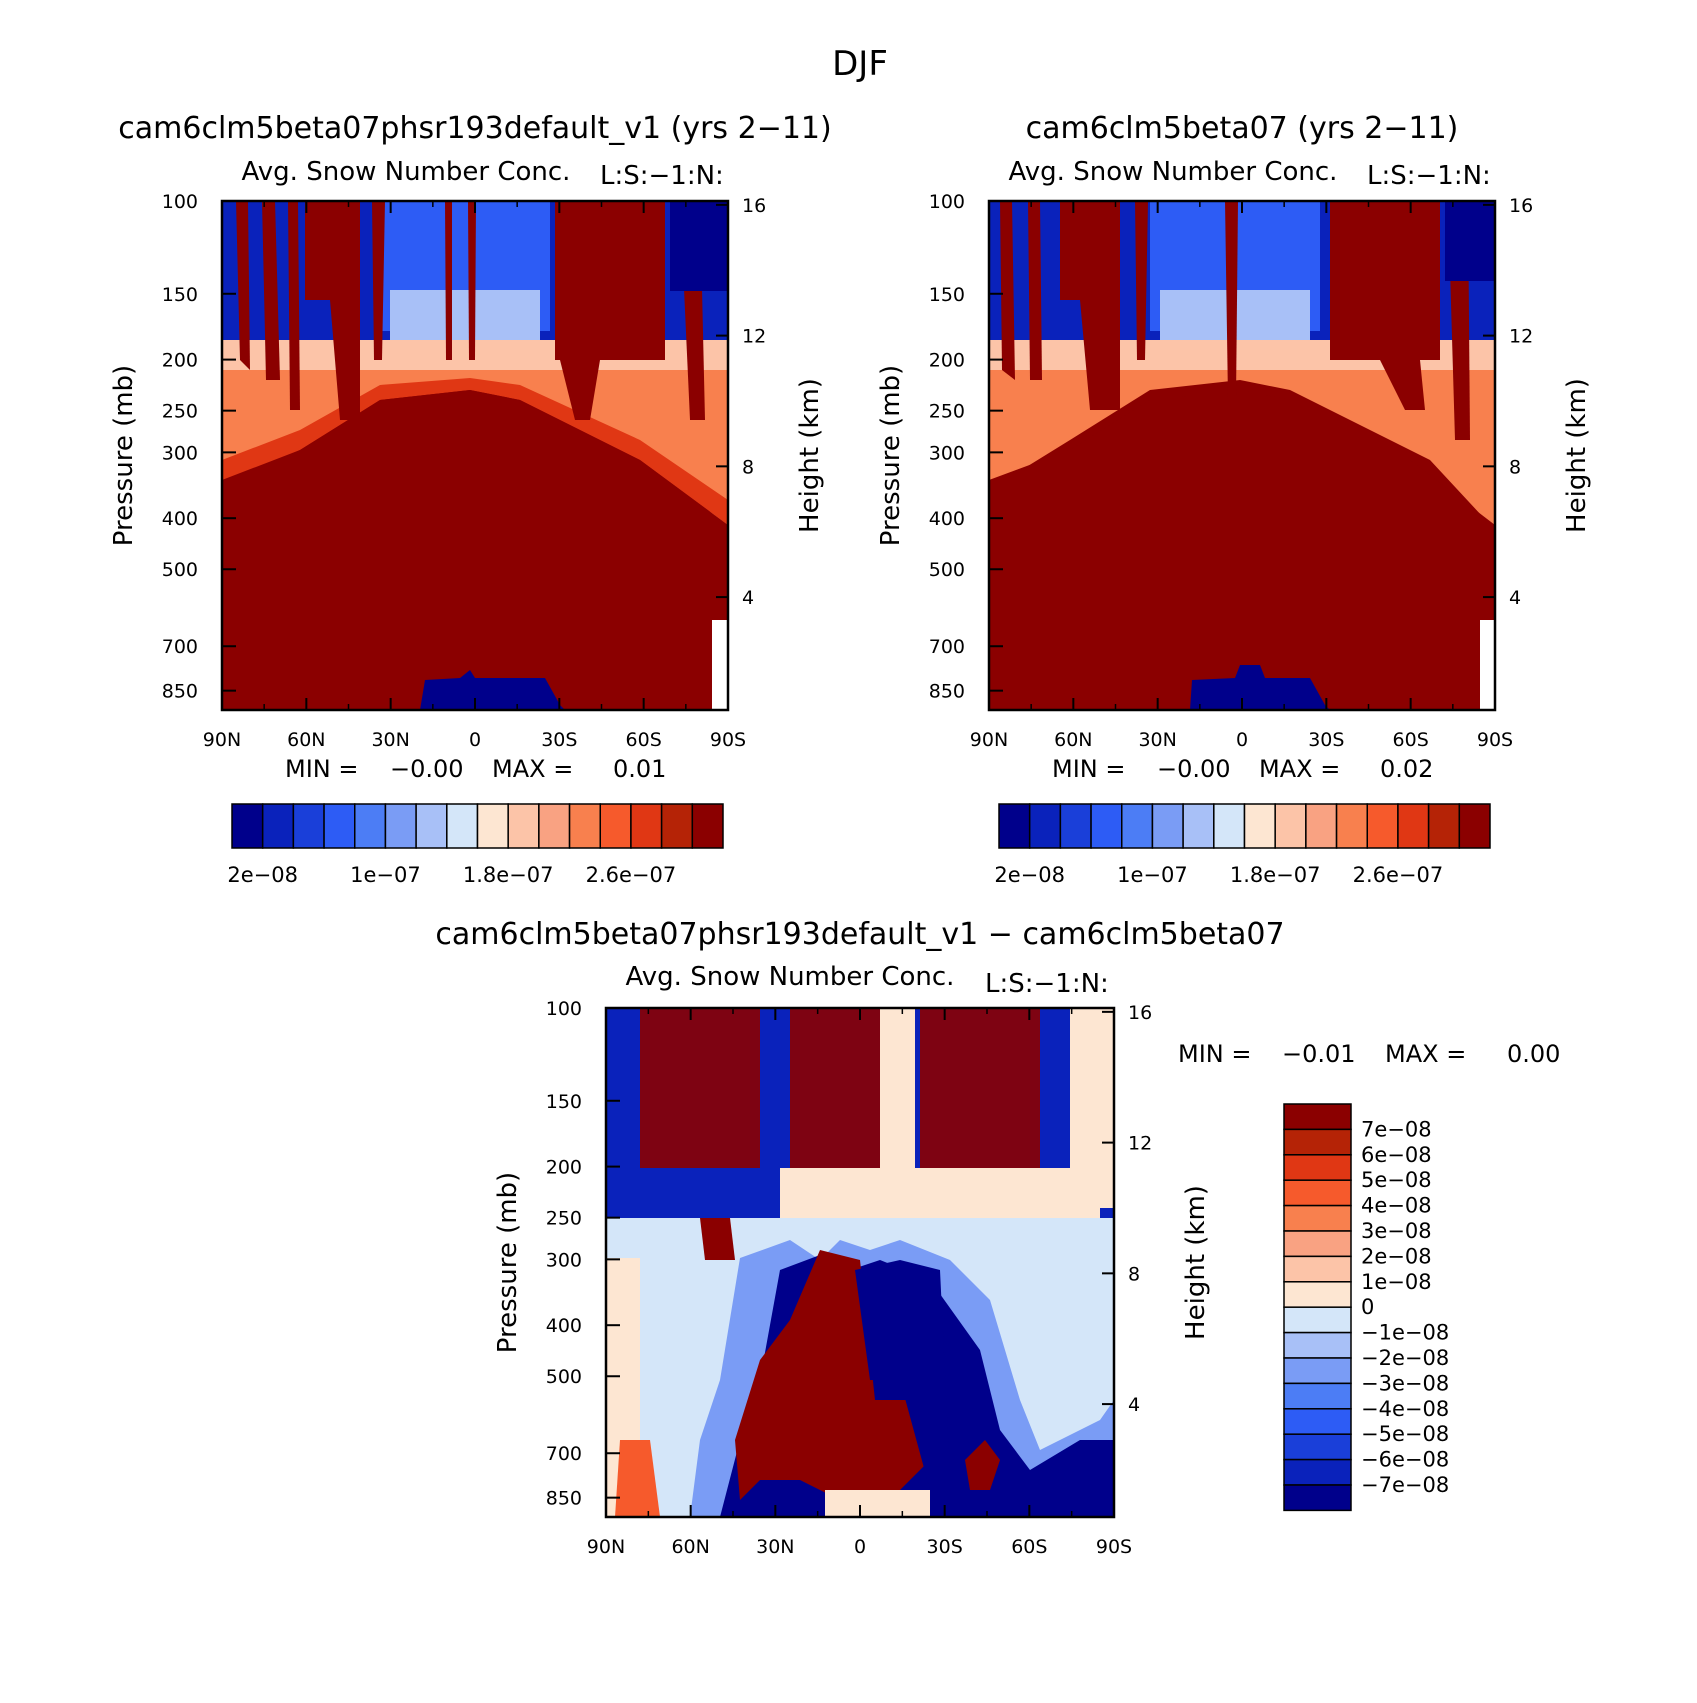 The width and height of the screenshot is (1697, 1703). What do you see at coordinates (475, 740) in the screenshot?
I see `x-tick-label: 0` at bounding box center [475, 740].